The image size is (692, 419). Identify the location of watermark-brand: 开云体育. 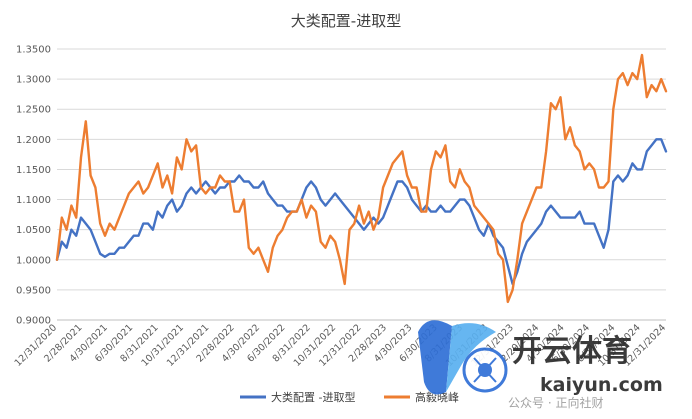
(572, 351).